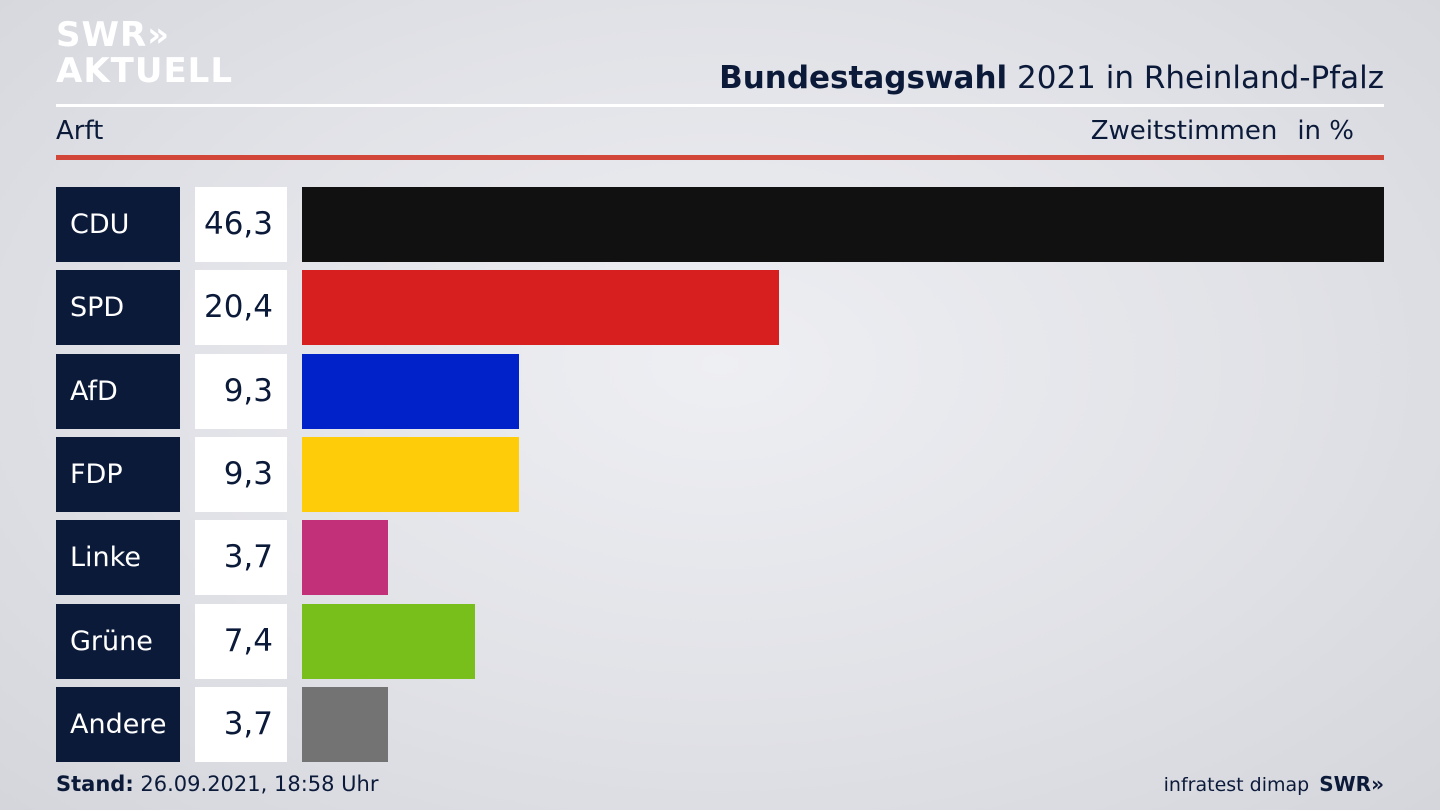 Image resolution: width=1440 pixels, height=810 pixels. Describe the element at coordinates (80, 131) in the screenshot. I see `region-label: Arft` at that location.